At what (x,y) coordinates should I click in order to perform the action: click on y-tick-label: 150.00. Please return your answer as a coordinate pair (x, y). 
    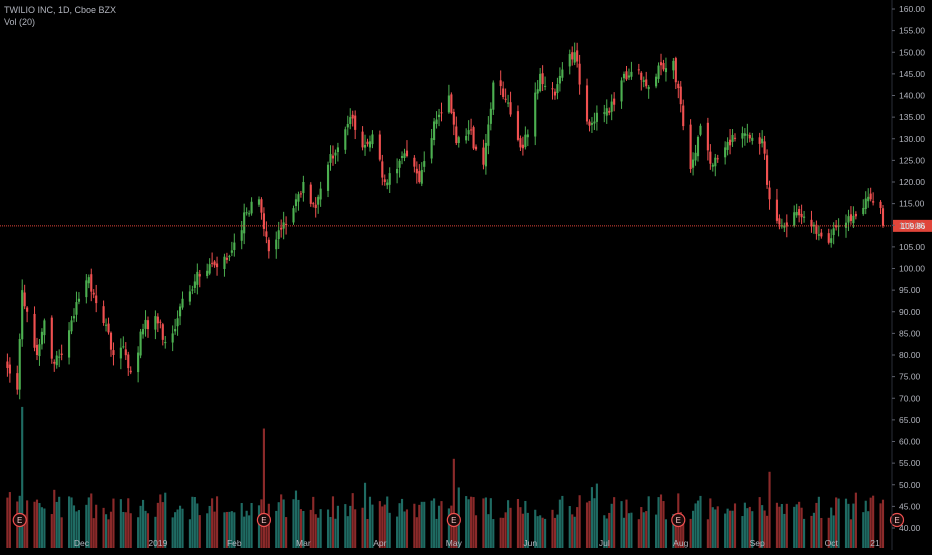
    Looking at the image, I should click on (912, 52).